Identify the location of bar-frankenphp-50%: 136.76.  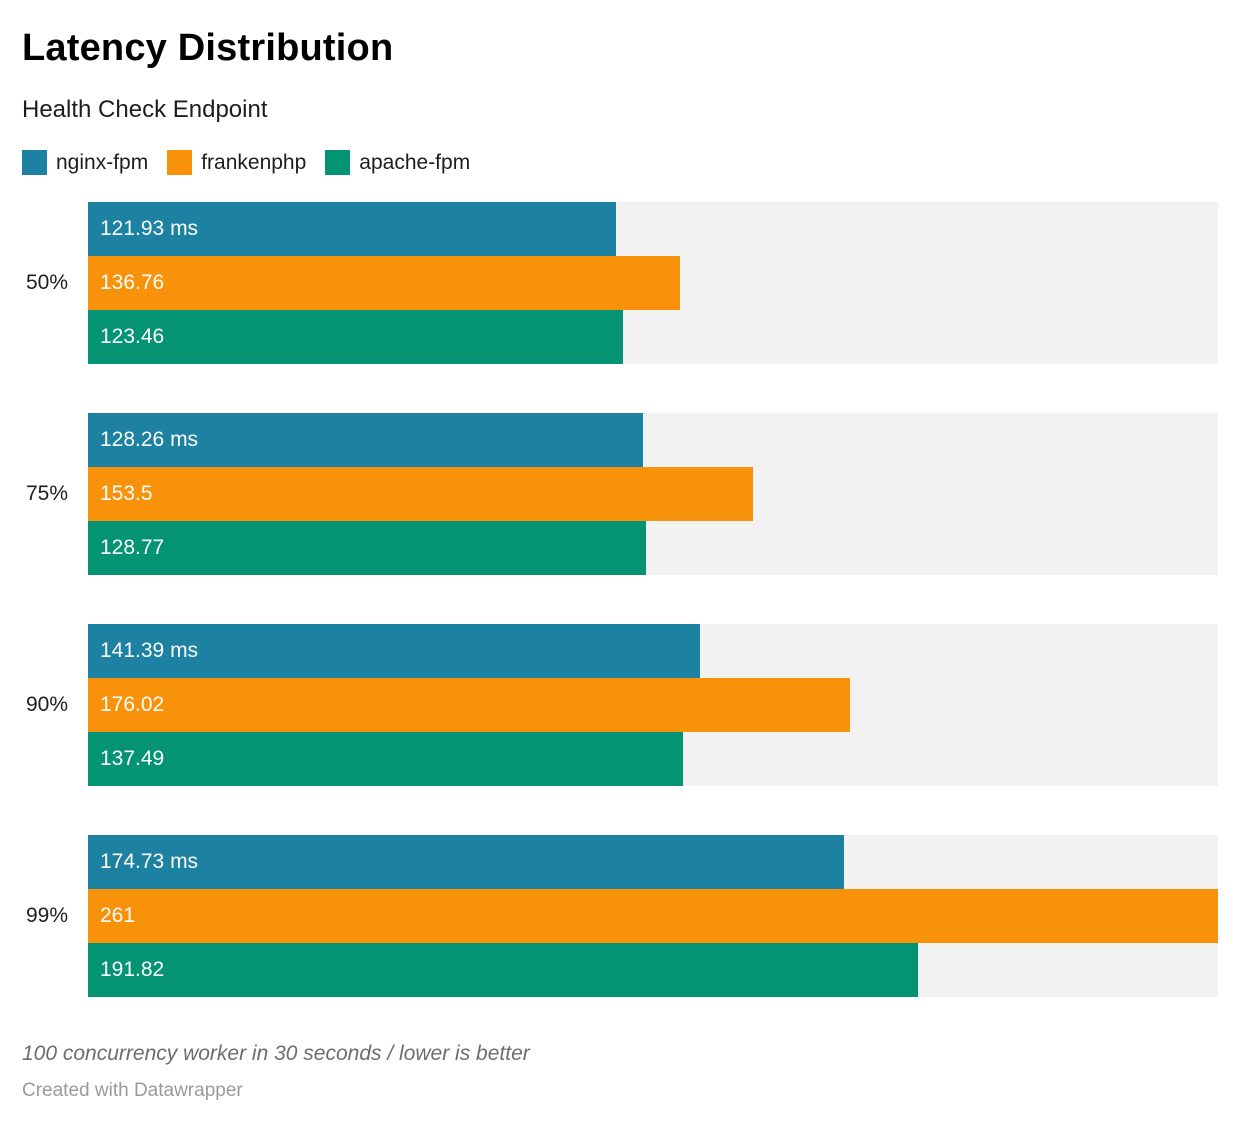
(384, 283).